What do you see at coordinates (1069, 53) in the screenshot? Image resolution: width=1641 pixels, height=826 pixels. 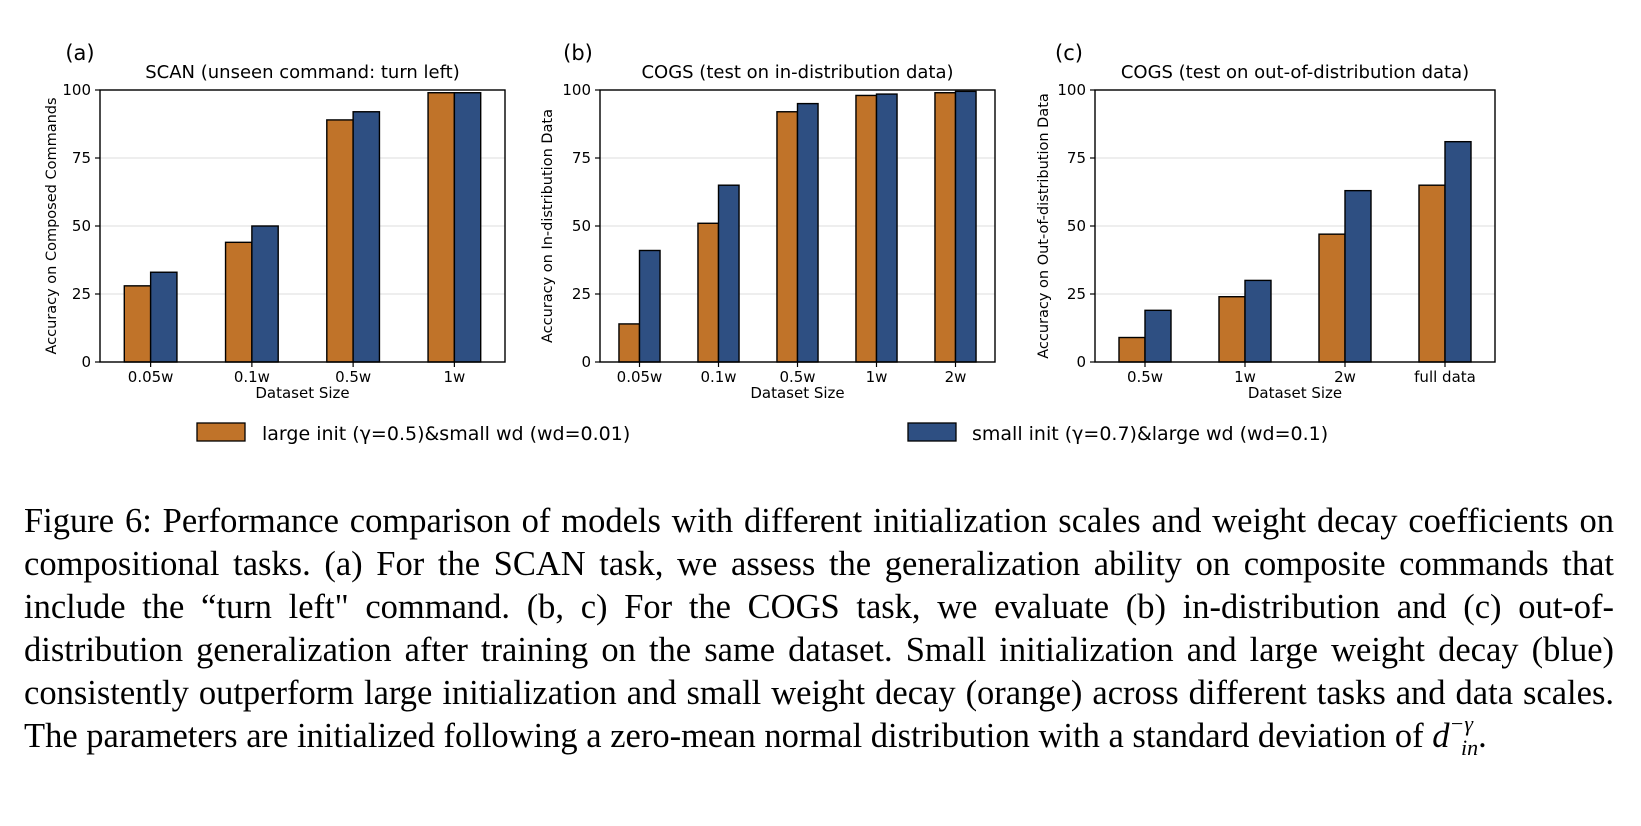 I see `panel-label: (c)` at bounding box center [1069, 53].